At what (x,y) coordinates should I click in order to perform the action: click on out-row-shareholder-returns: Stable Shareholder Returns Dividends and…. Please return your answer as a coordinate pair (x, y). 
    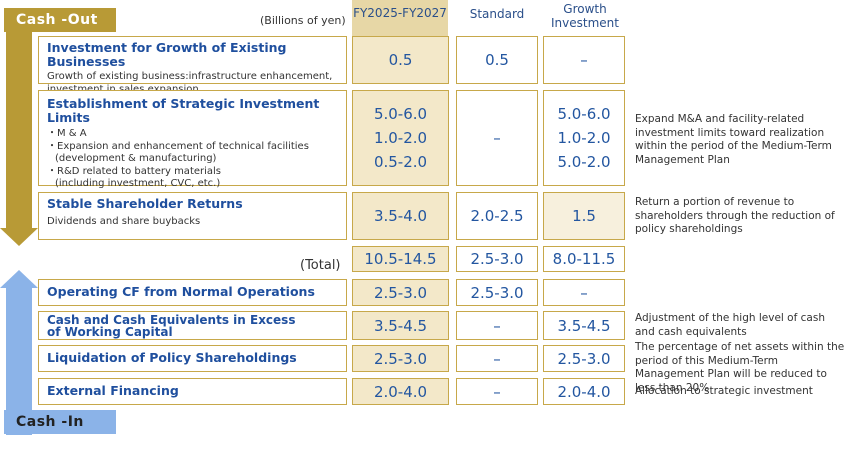
    Looking at the image, I should click on (192, 216).